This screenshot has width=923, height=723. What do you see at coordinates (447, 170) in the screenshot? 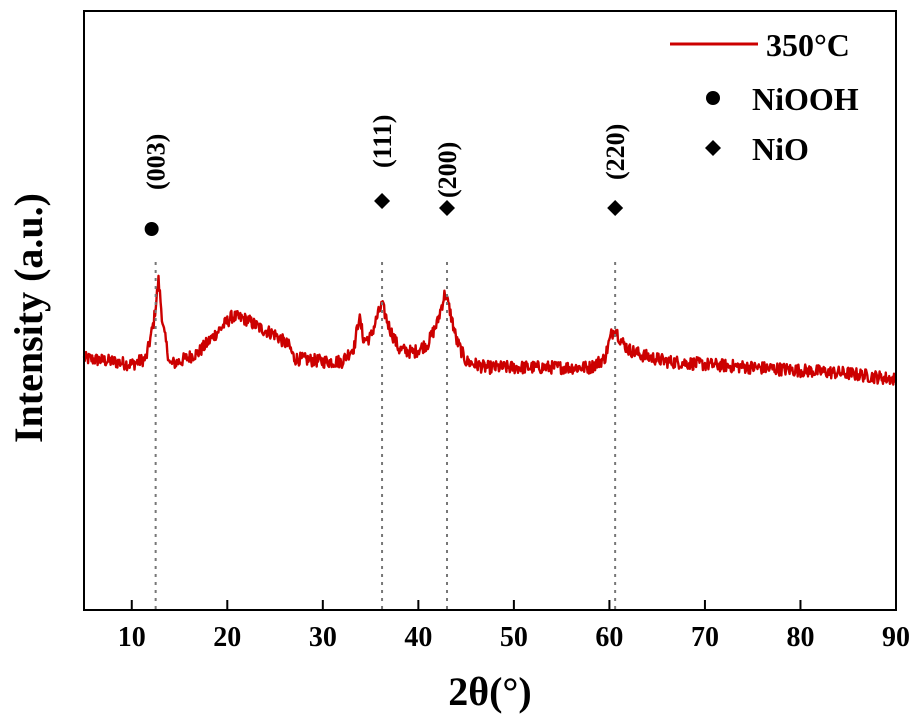
I see `peak-label-2: (200)` at bounding box center [447, 170].